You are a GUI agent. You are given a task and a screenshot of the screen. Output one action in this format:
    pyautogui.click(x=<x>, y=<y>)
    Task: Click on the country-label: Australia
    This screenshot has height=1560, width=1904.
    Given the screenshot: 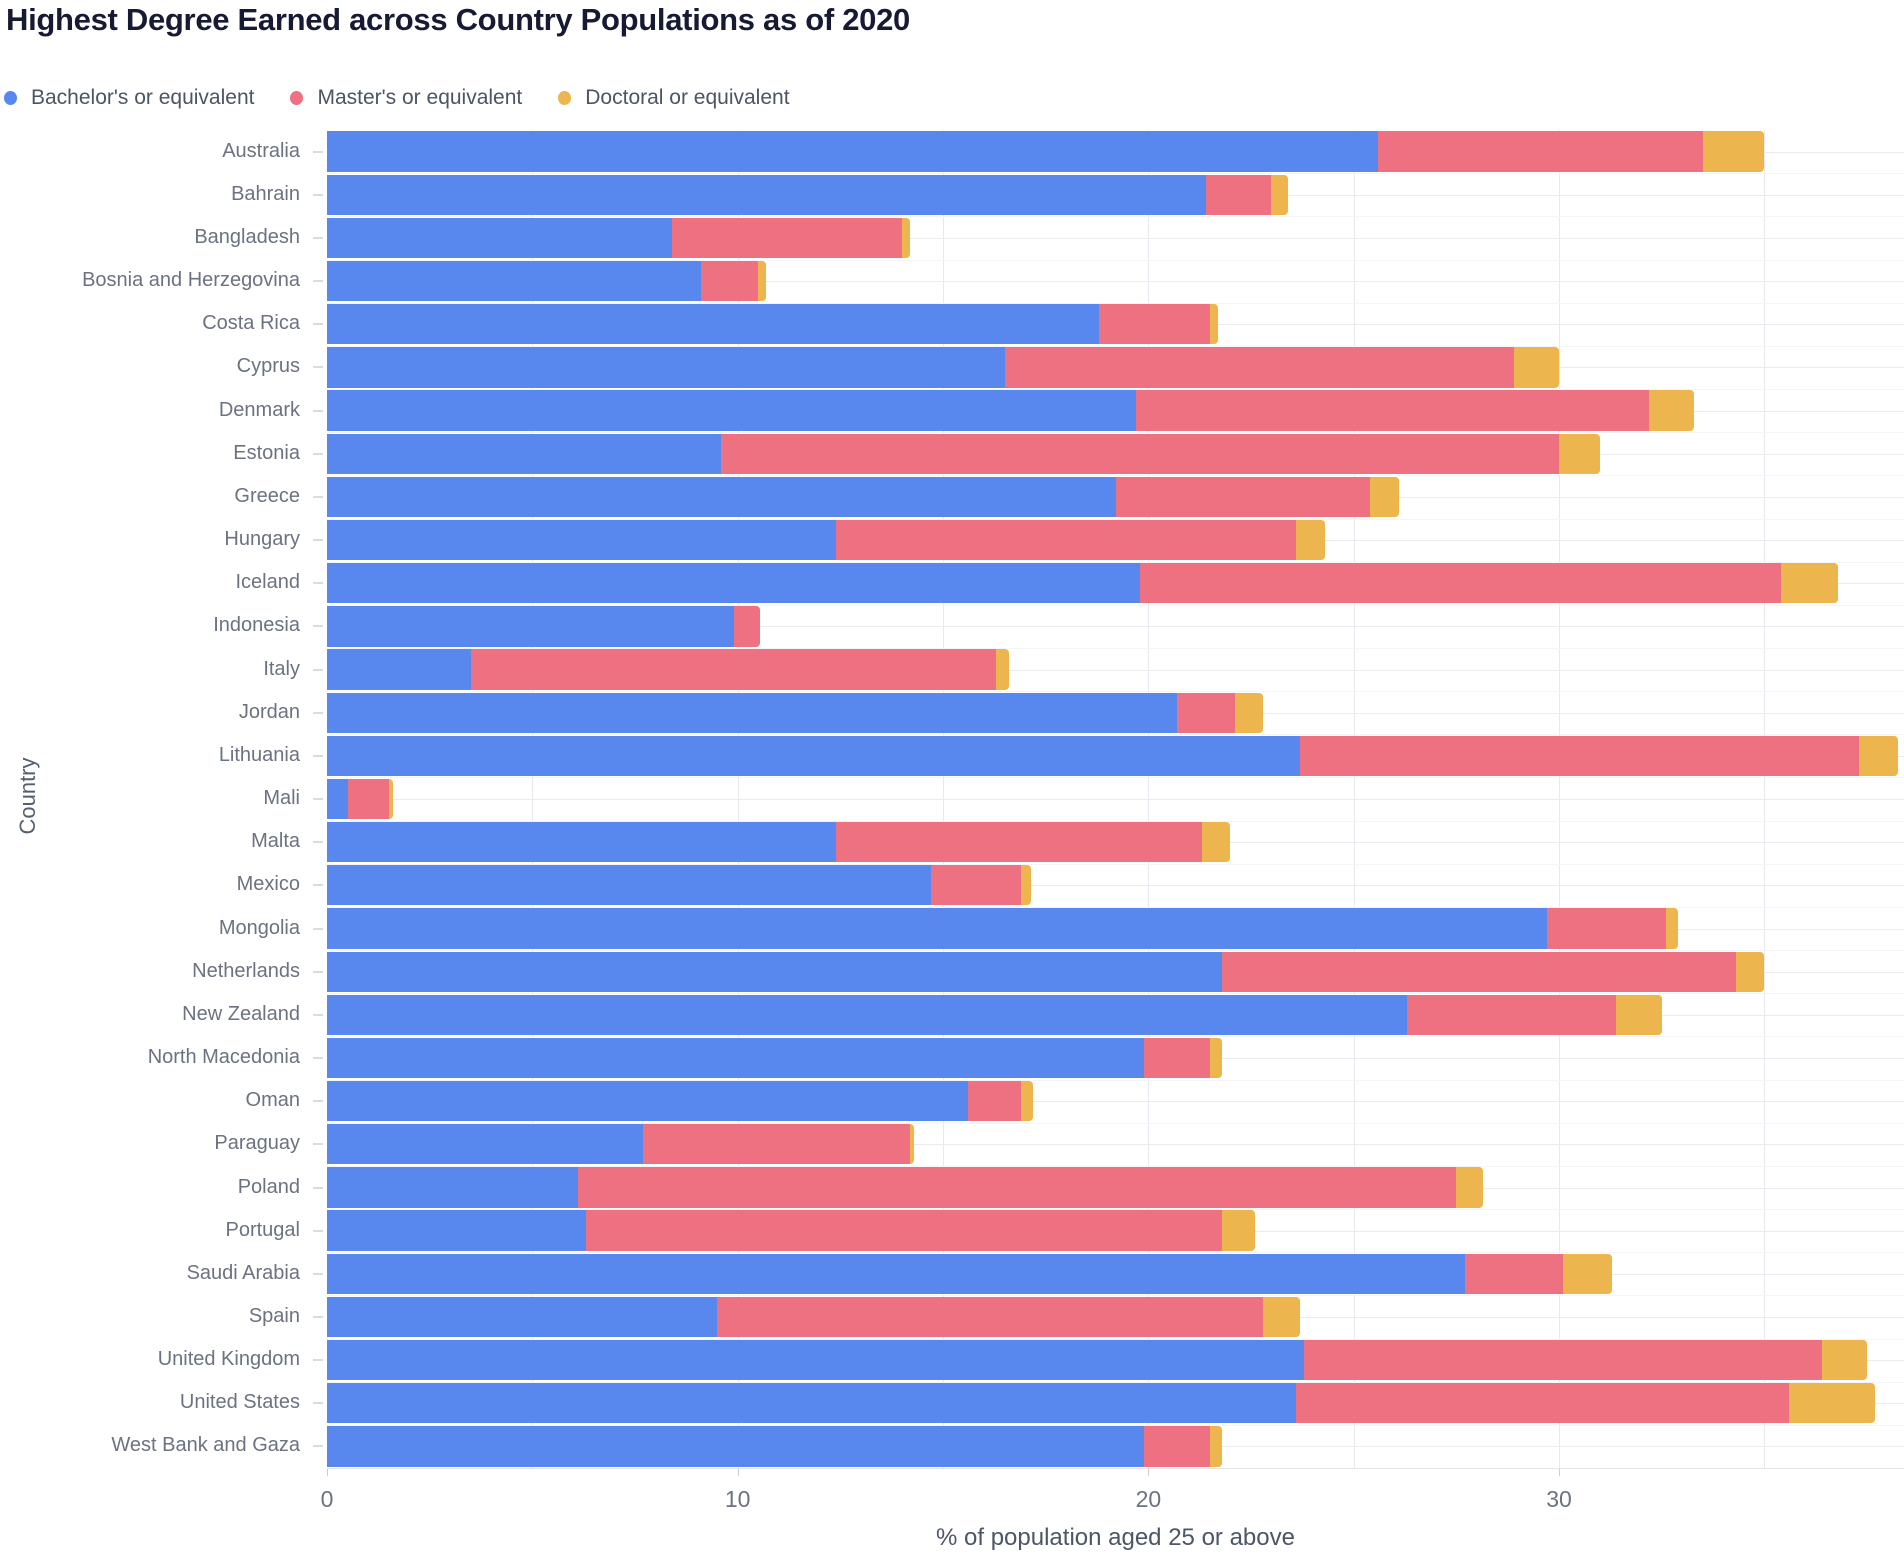 What is the action you would take?
    pyautogui.click(x=261, y=150)
    